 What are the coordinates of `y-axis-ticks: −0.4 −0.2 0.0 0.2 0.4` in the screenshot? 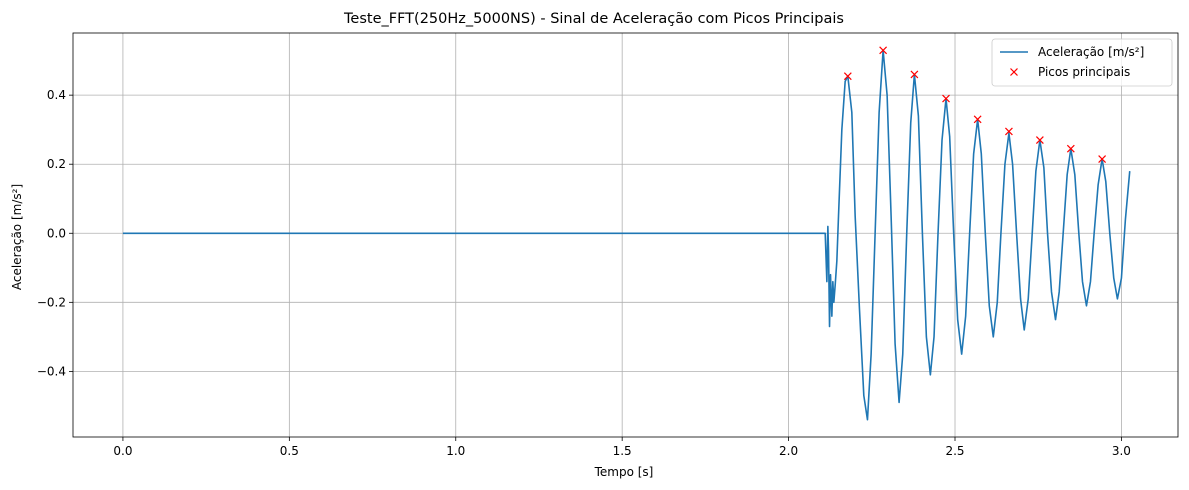 It's located at (55, 233).